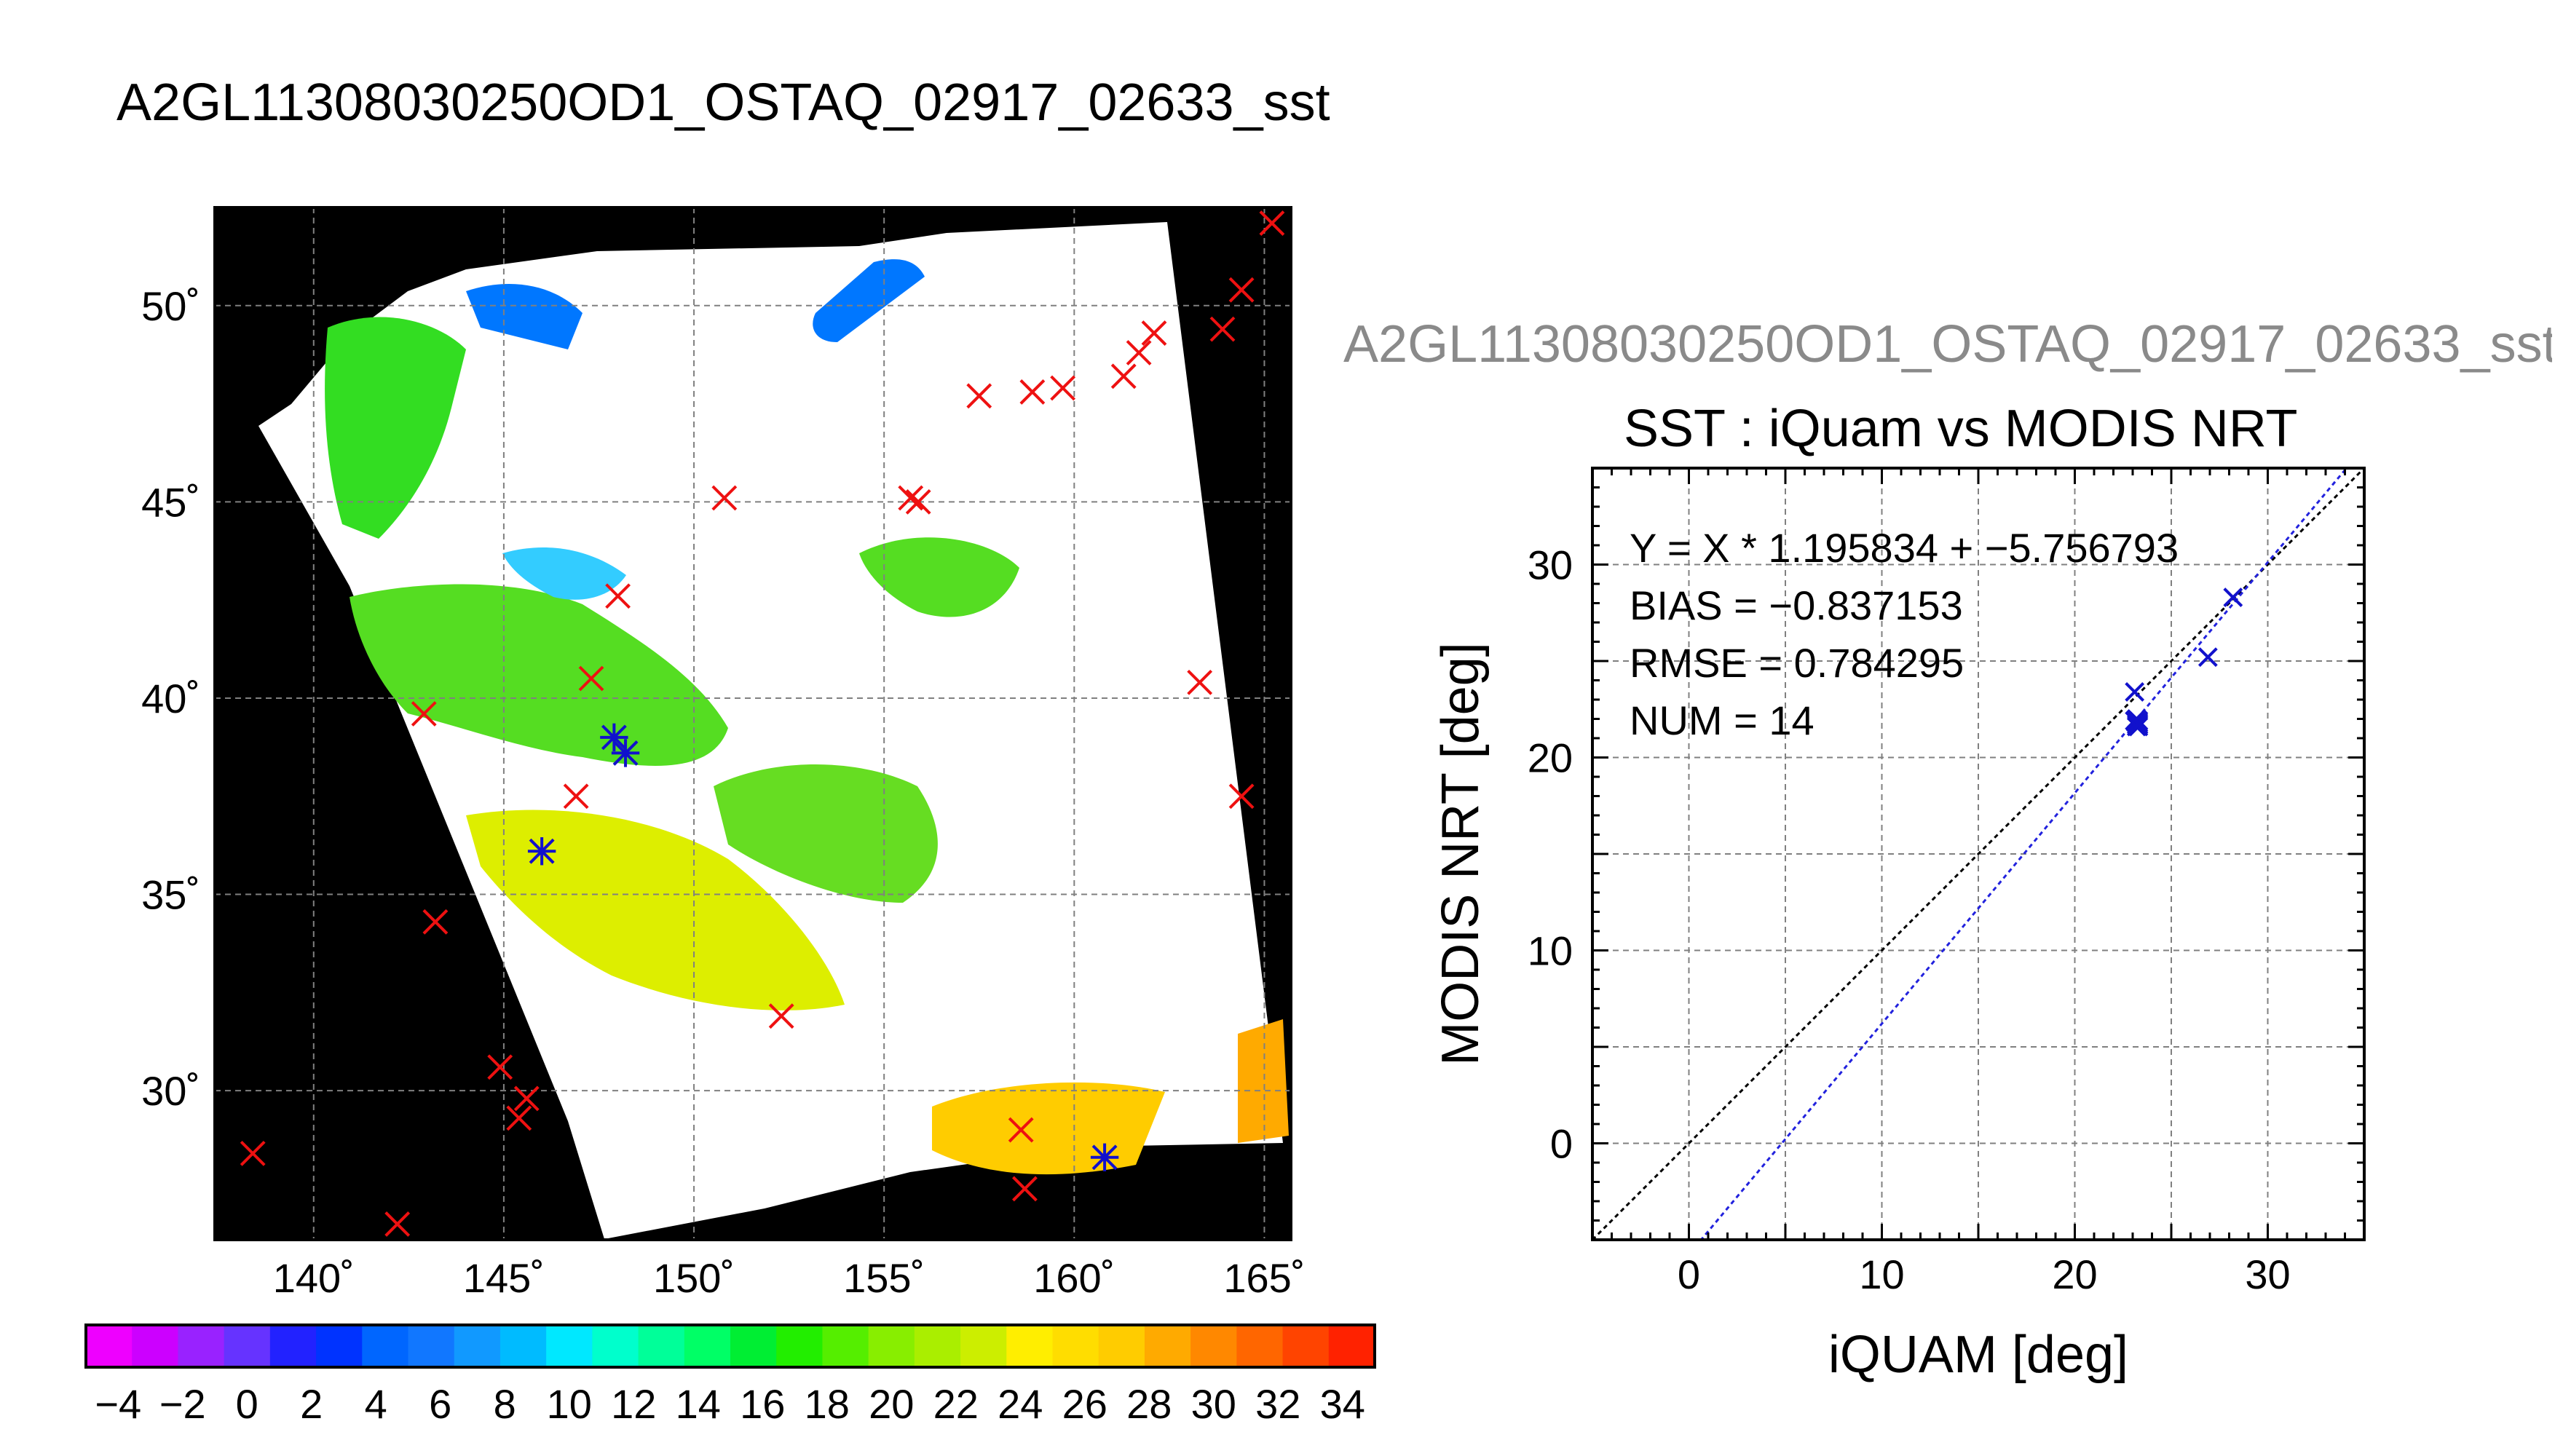 Image resolution: width=2555 pixels, height=1456 pixels. What do you see at coordinates (762, 1404) in the screenshot?
I see `colorbar-tick-label: 16` at bounding box center [762, 1404].